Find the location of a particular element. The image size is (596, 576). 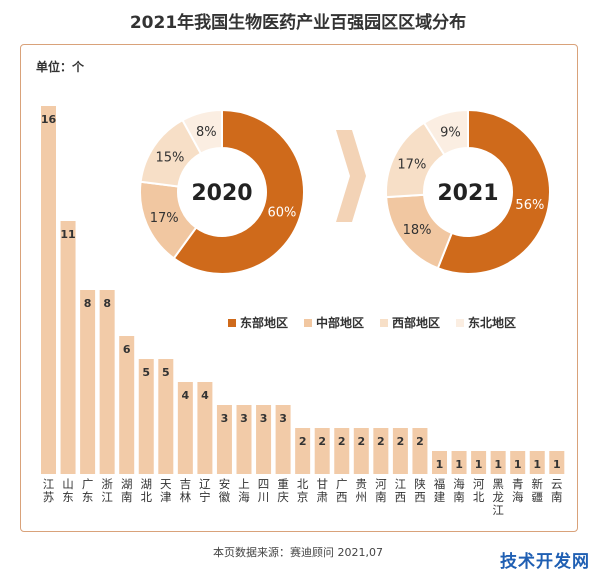

category-label: 天津 is located at coordinates (166, 490).